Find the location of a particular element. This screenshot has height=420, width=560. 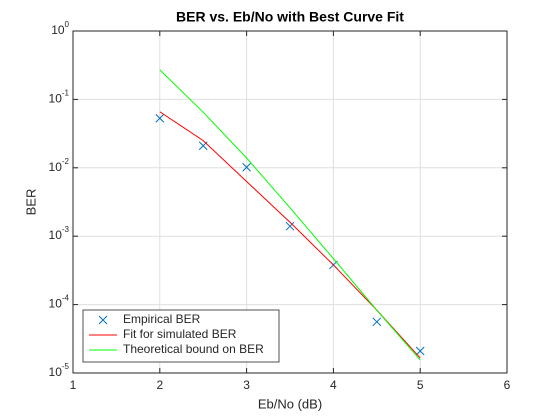

y-tick-label: 10⁰ is located at coordinates (60, 28).